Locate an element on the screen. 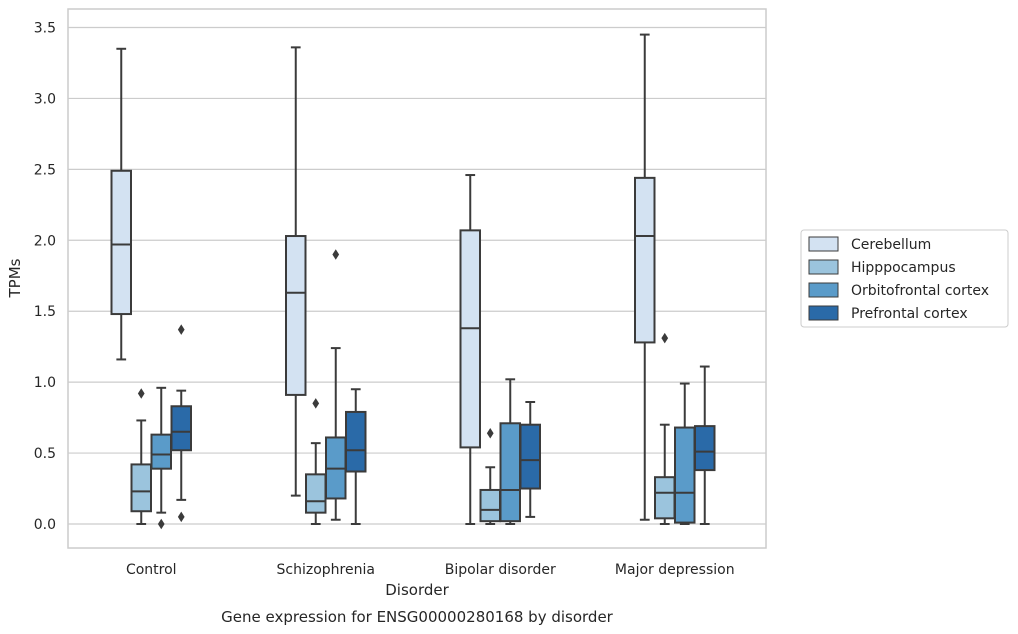  y-tick-label: 2.5 is located at coordinates (45, 170).